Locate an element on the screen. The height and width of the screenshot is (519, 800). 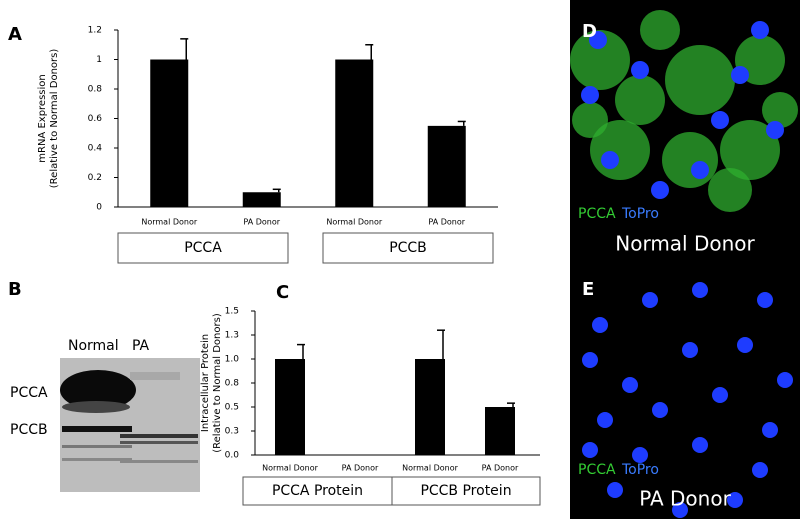
panel-label: D is located at coordinates (589, 31).